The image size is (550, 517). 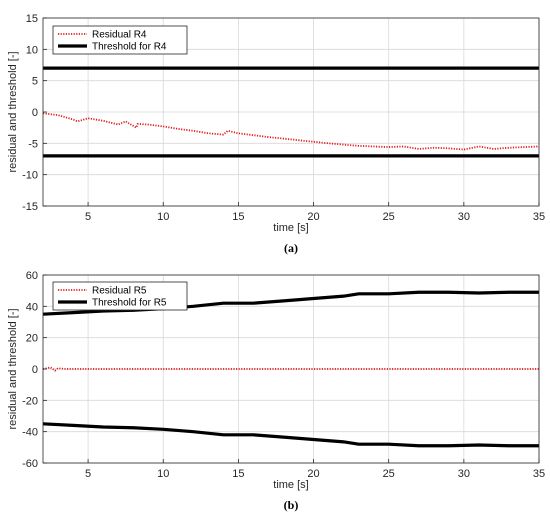 I want to click on y-tick-label-2: -20, so click(x=30, y=401).